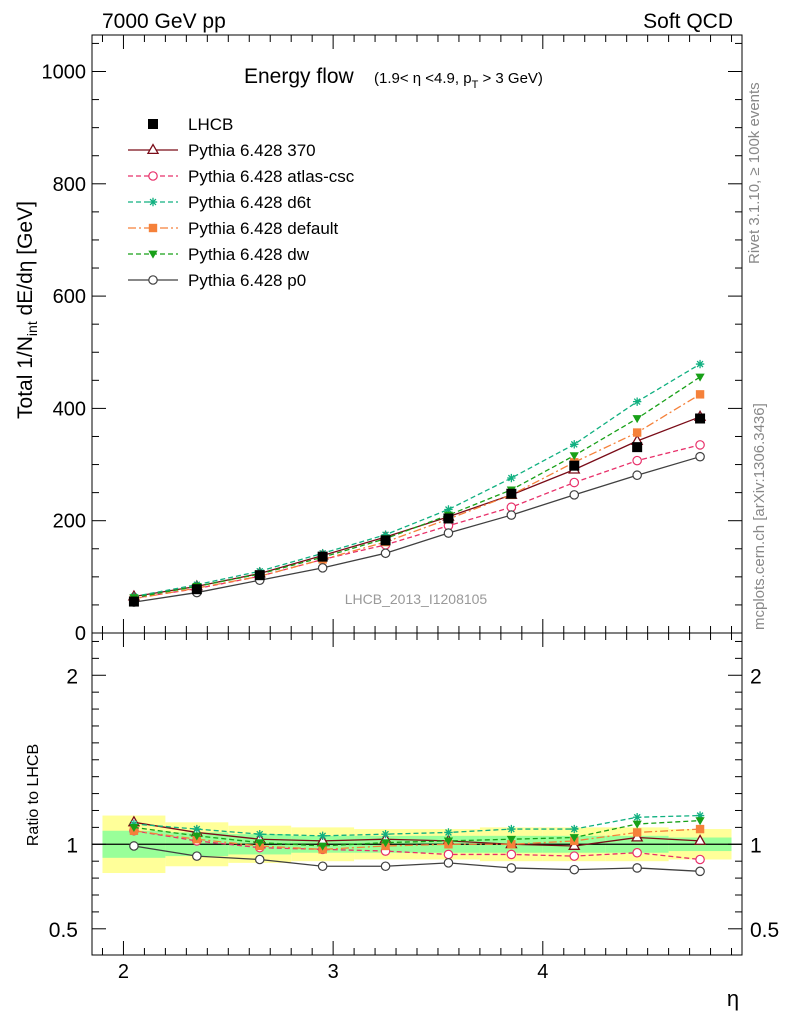 Image resolution: width=786 pixels, height=1024 pixels. What do you see at coordinates (252, 150) in the screenshot?
I see `legend-label: Pythia 6.428 370` at bounding box center [252, 150].